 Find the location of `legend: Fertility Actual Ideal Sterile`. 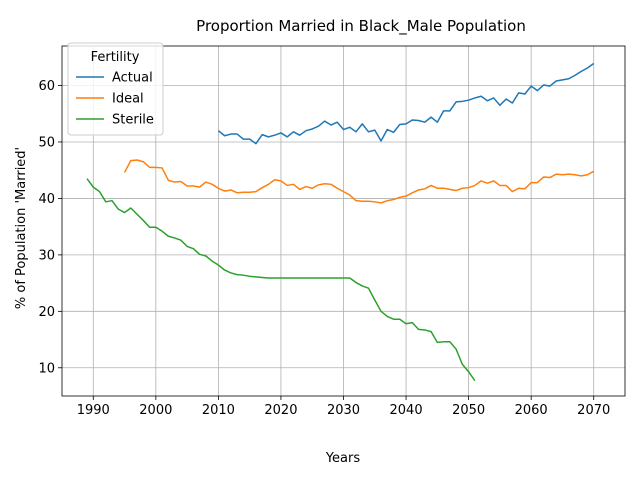

legend: Fertility Actual Ideal Sterile is located at coordinates (115, 89).